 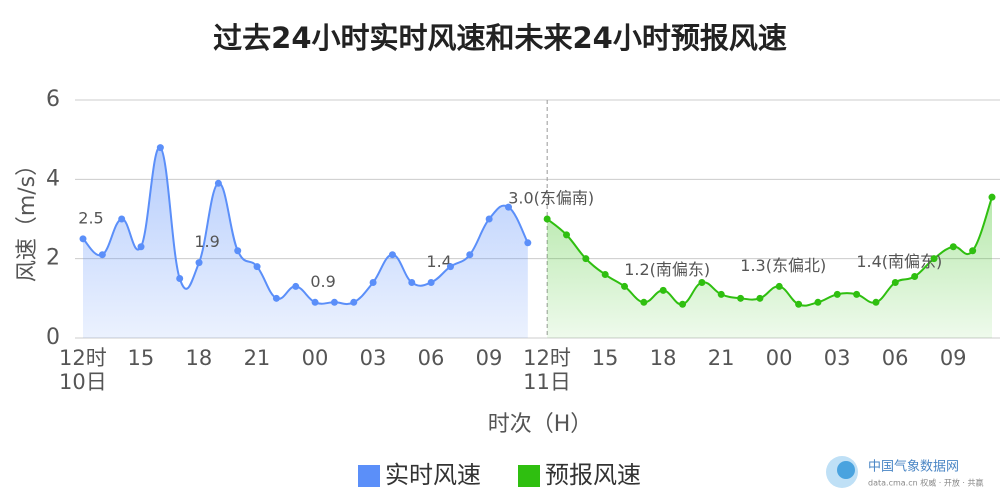 What do you see at coordinates (846, 470) in the screenshot?
I see `logo-icon-inner` at bounding box center [846, 470].